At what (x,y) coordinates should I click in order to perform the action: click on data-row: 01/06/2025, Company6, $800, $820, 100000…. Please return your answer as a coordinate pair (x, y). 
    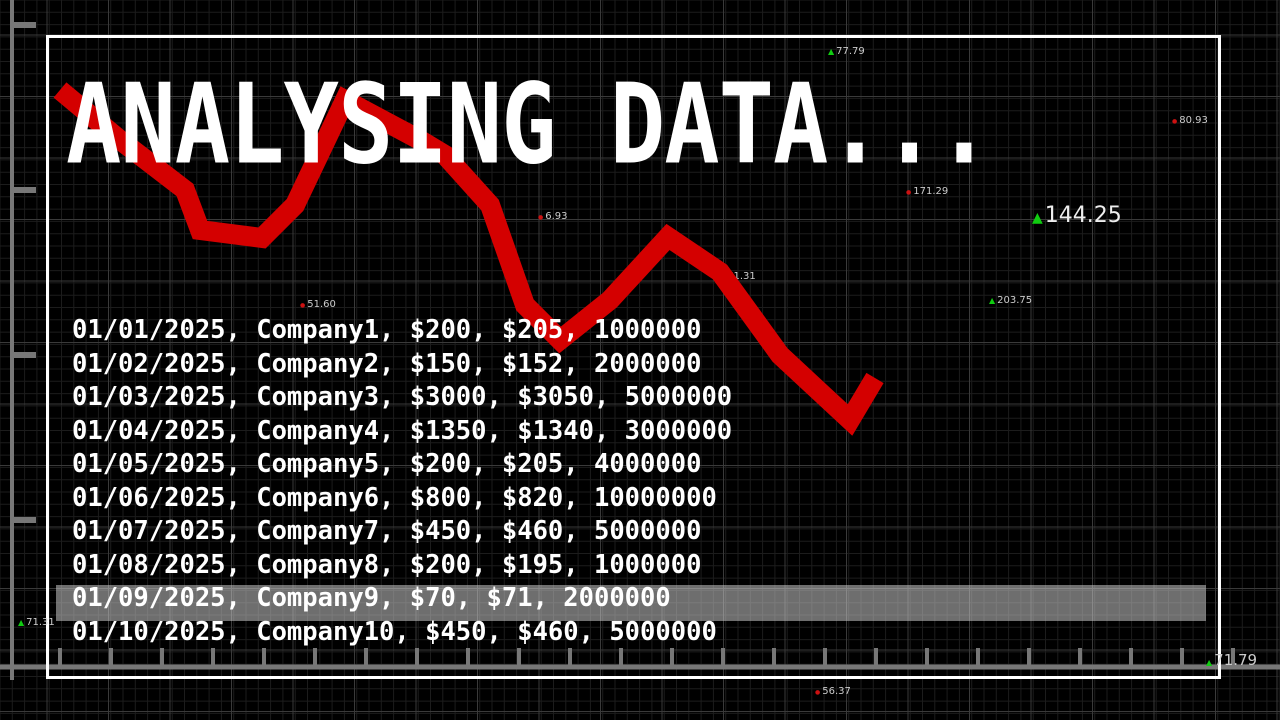
    Looking at the image, I should click on (394, 497).